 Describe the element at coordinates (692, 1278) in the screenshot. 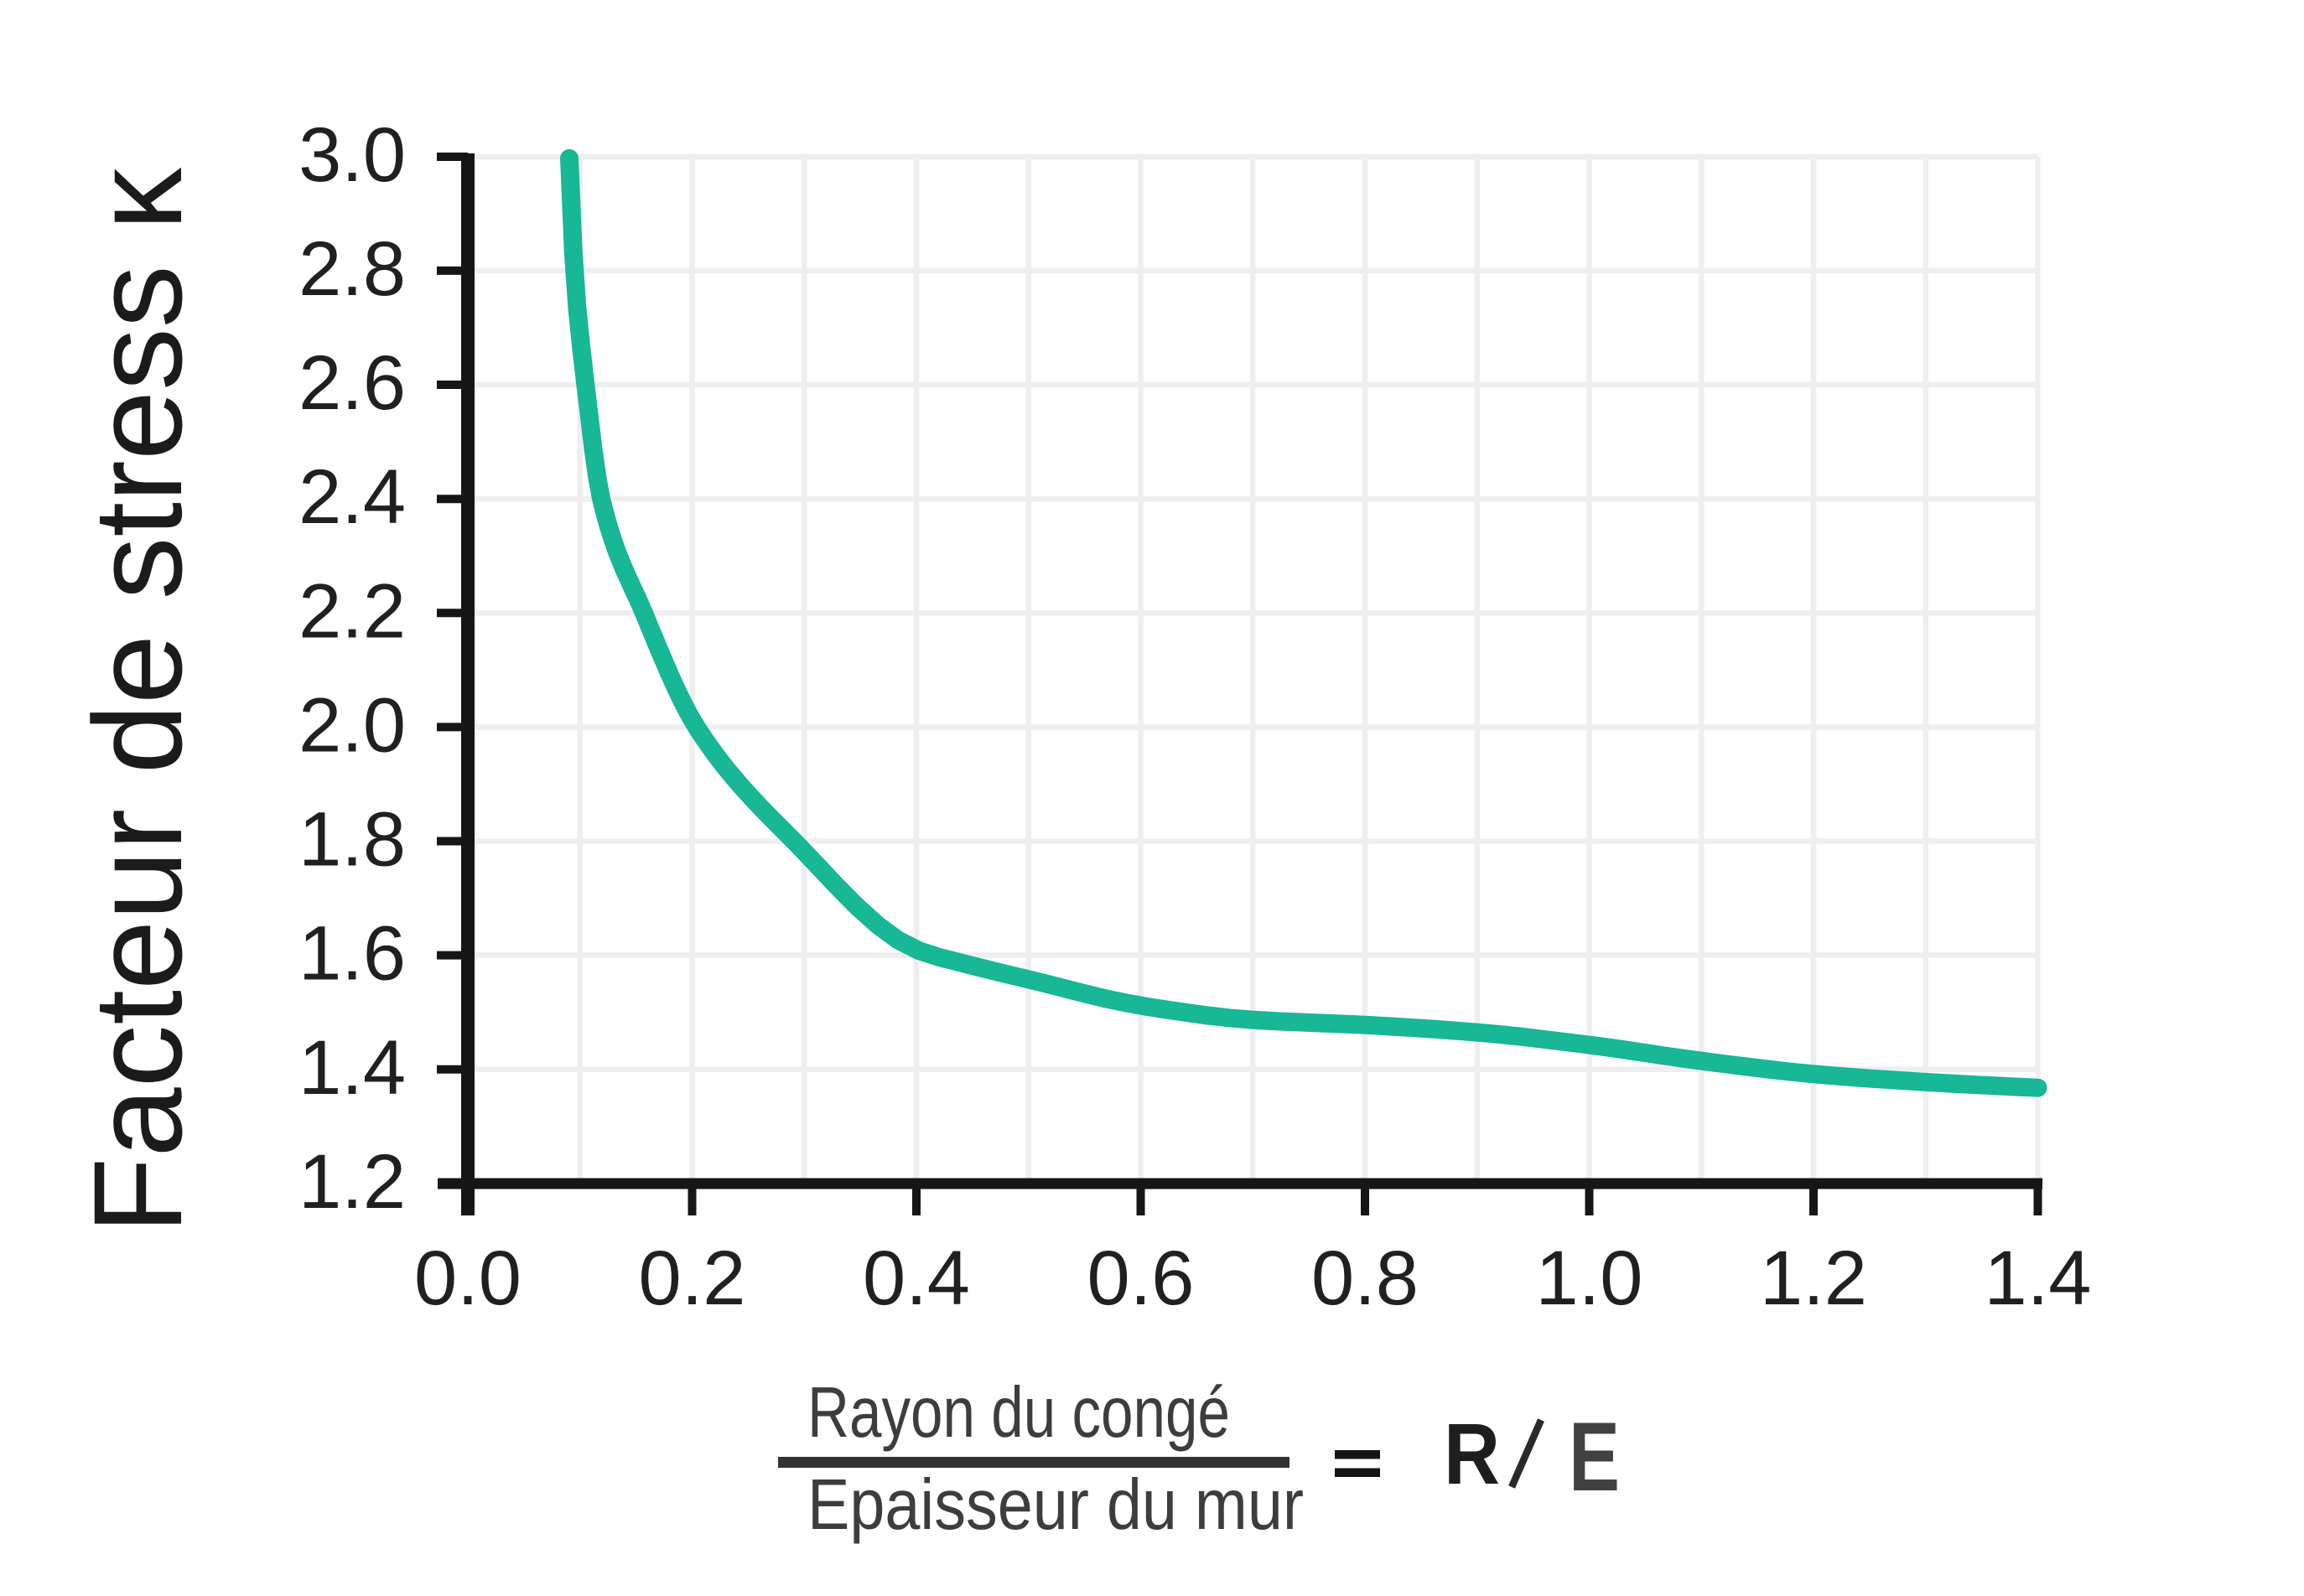

I see `svg-text: 0.2` at that location.